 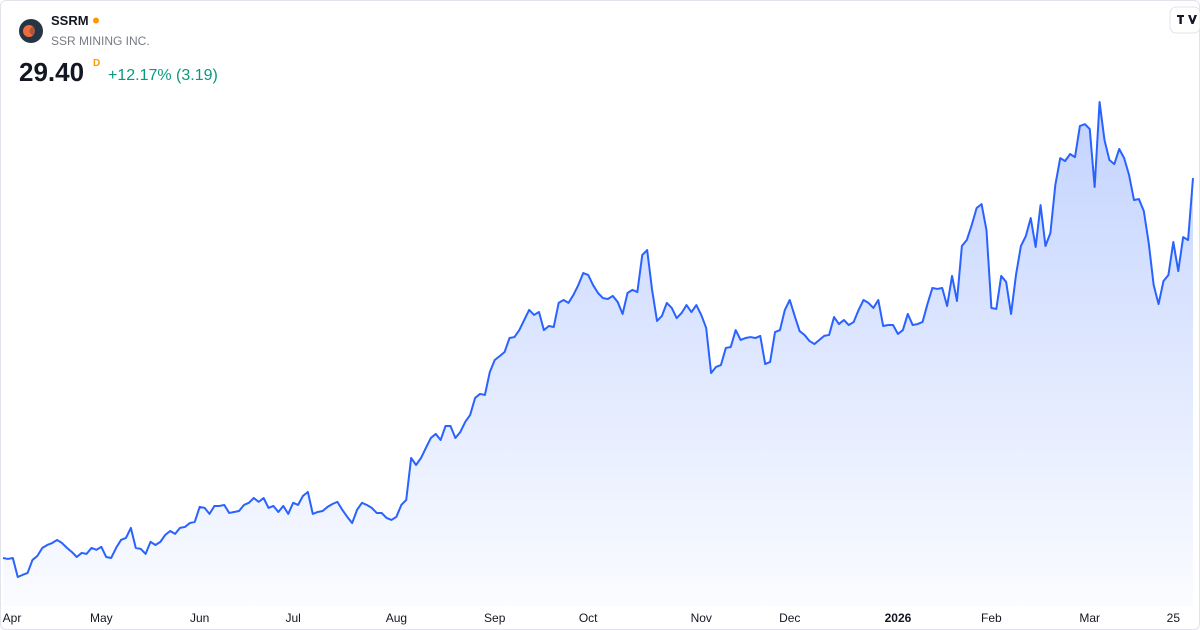 What do you see at coordinates (991, 618) in the screenshot?
I see `x-tick-label: Feb` at bounding box center [991, 618].